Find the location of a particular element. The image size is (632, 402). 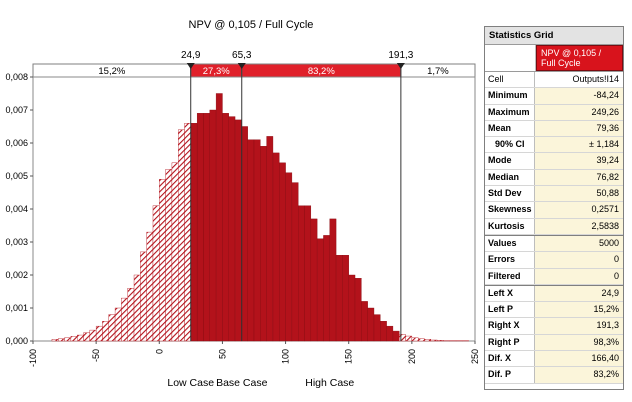

grid-row-label: Median is located at coordinates (510, 177).